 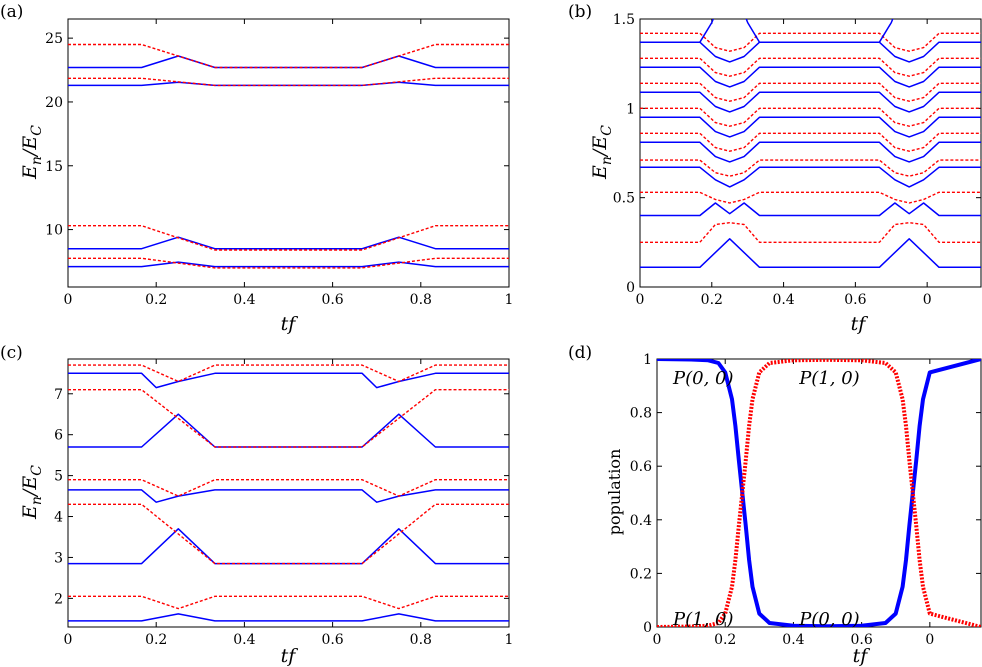 What do you see at coordinates (58, 558) in the screenshot?
I see `y-tick-label: 3` at bounding box center [58, 558].